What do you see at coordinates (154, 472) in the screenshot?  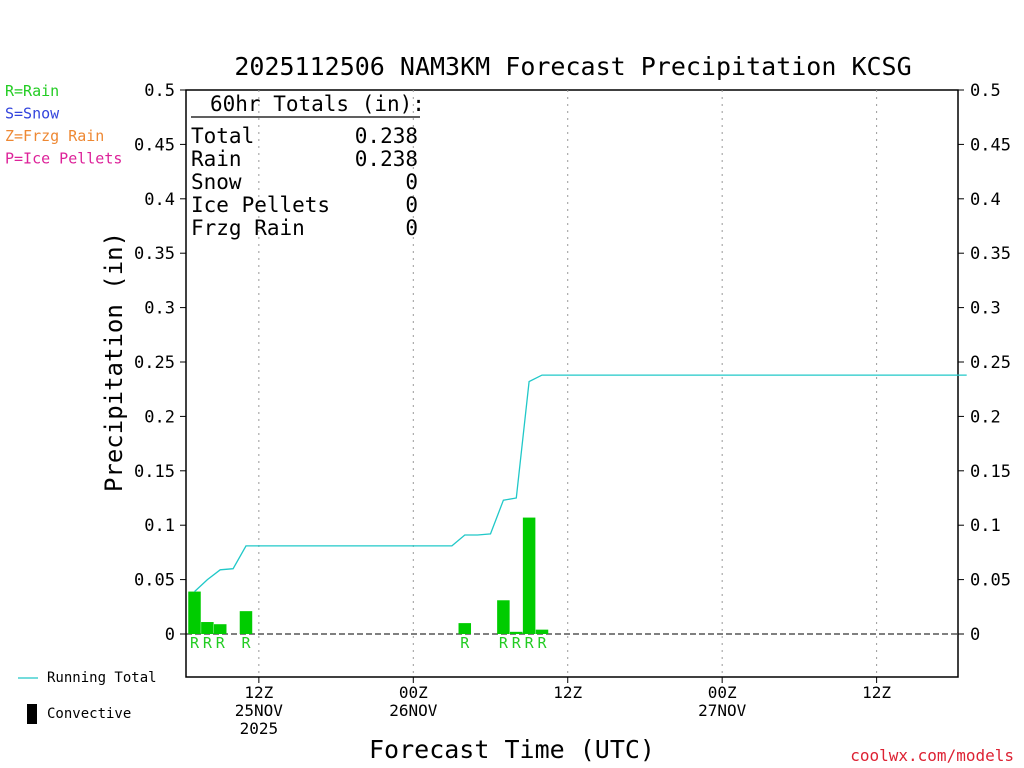 I see `y-tick-label-left: 0.15` at bounding box center [154, 472].